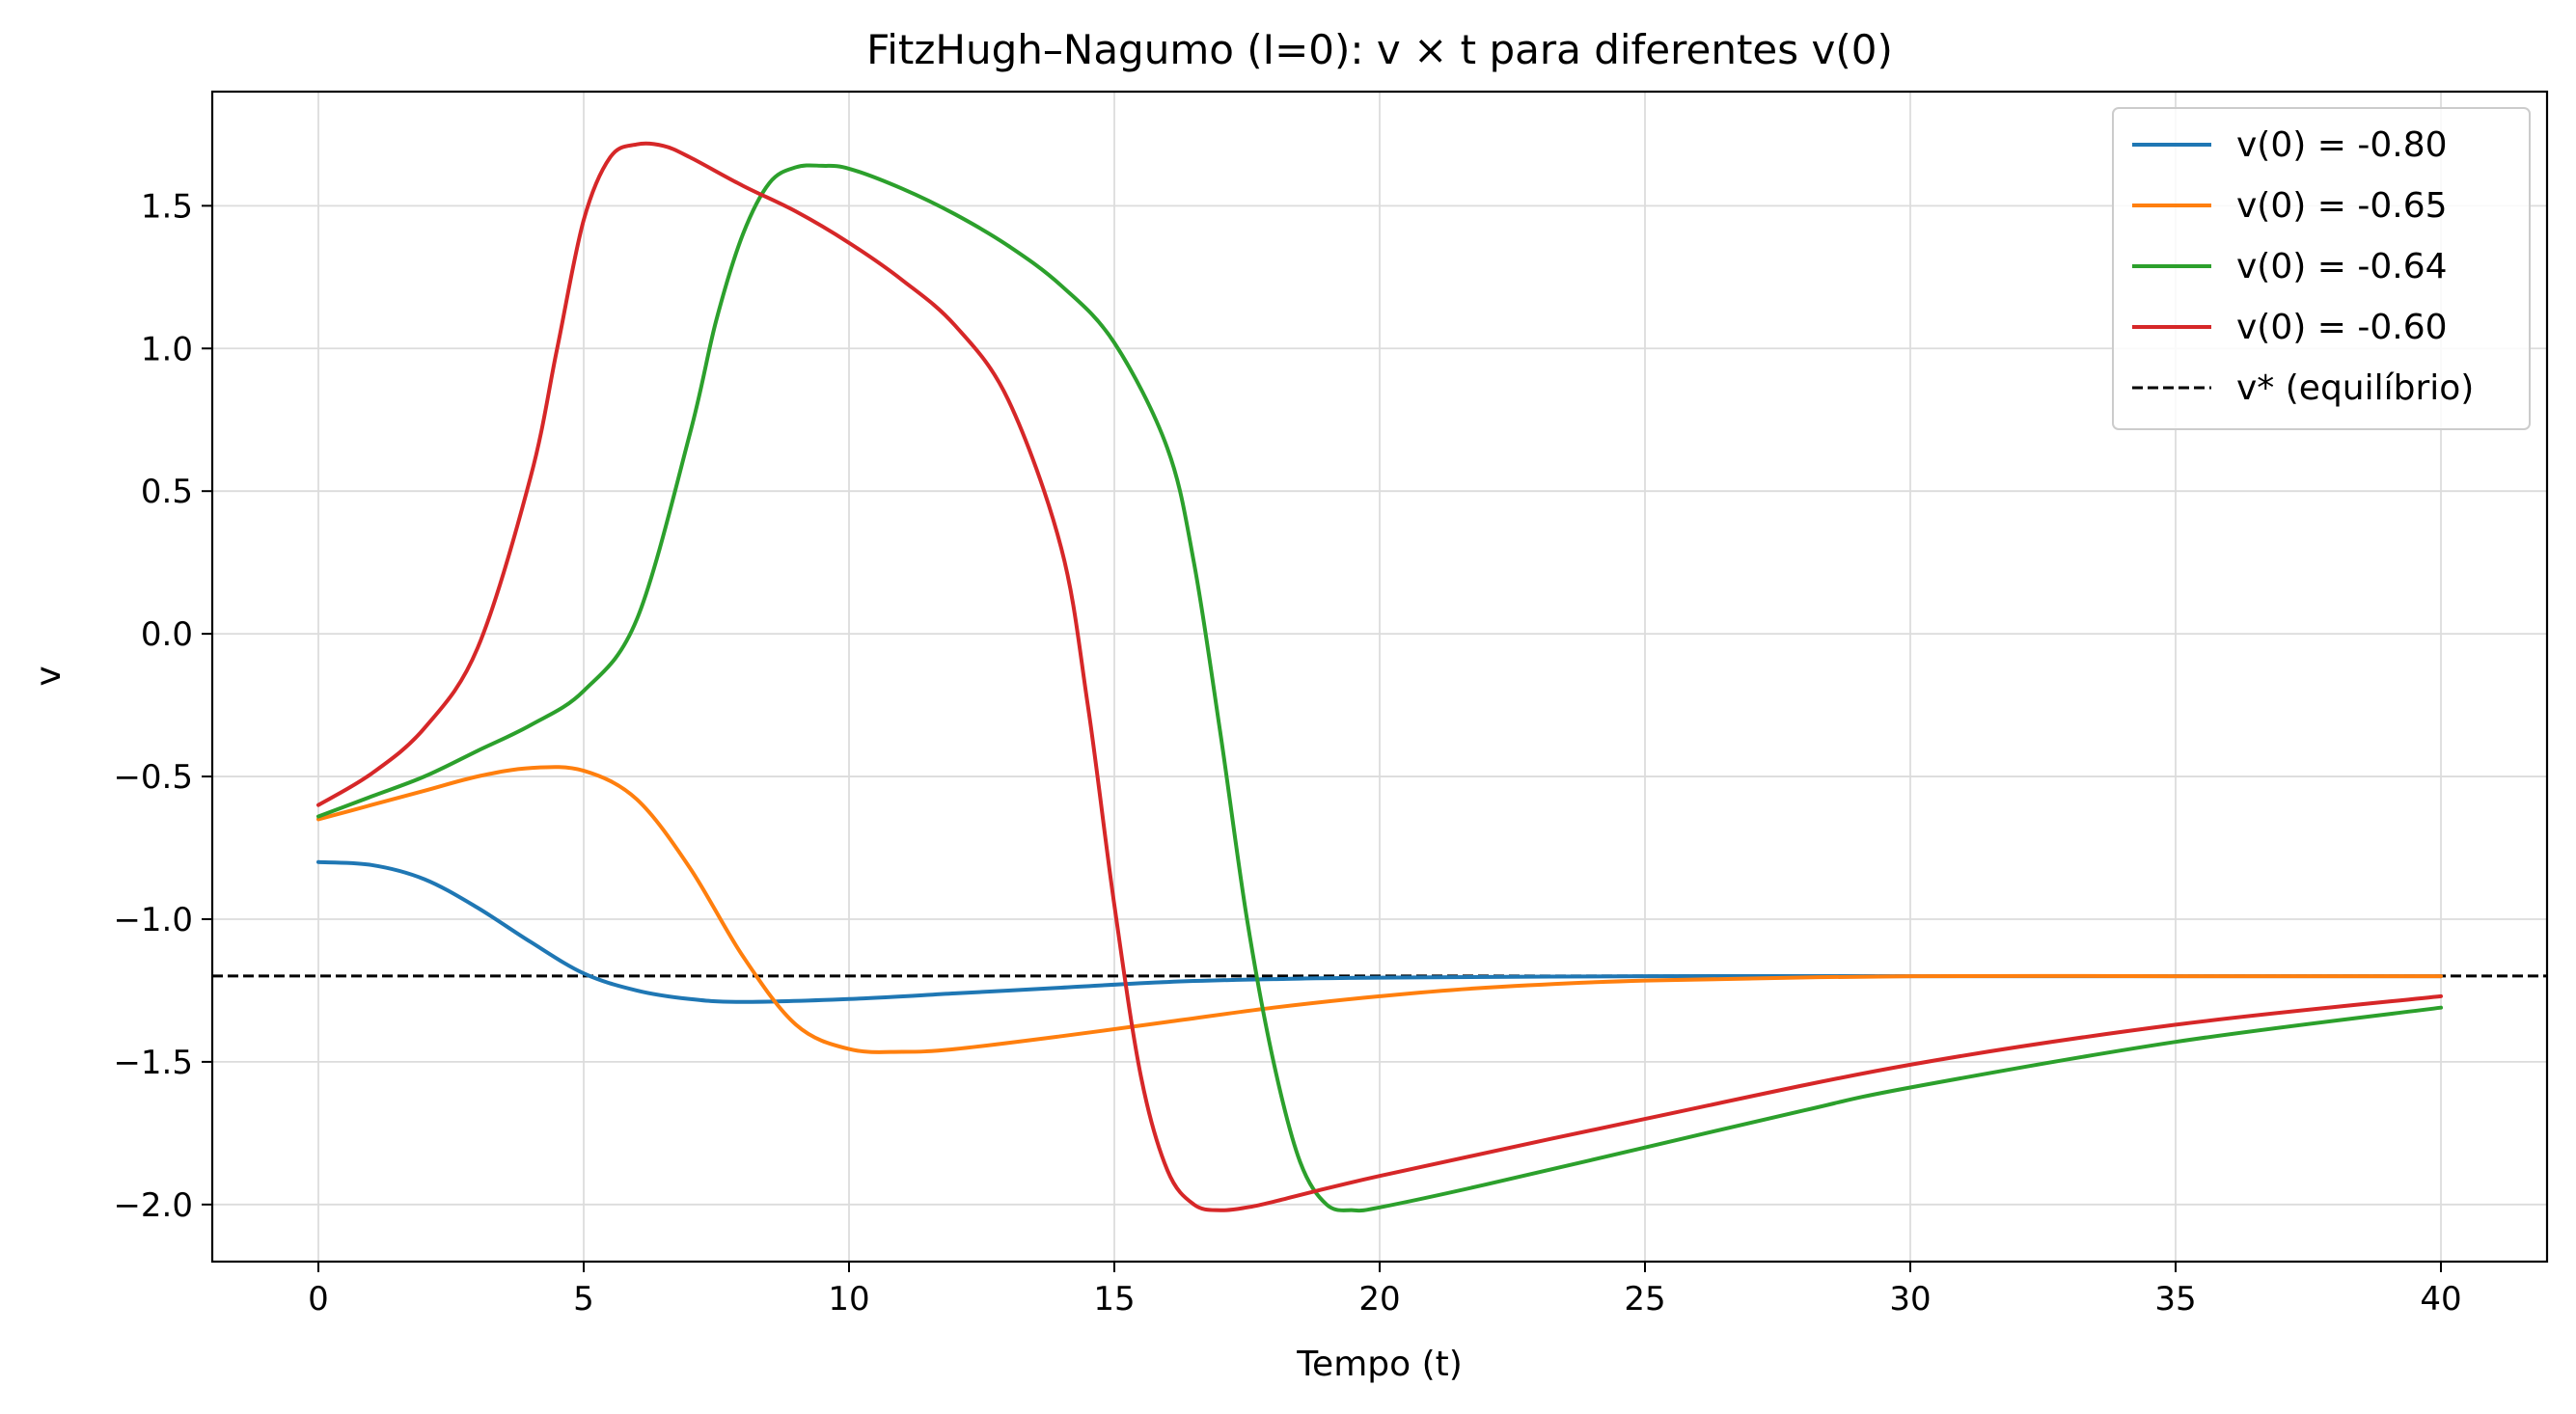 The image size is (2576, 1414). What do you see at coordinates (167, 349) in the screenshot?
I see `y-tick-label-6: 1.0` at bounding box center [167, 349].